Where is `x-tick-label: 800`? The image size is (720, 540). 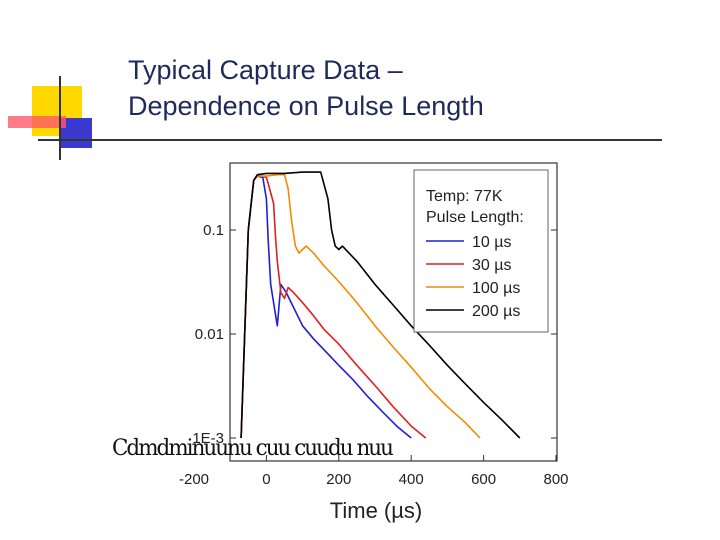 x-tick-label: 800 is located at coordinates (555, 479).